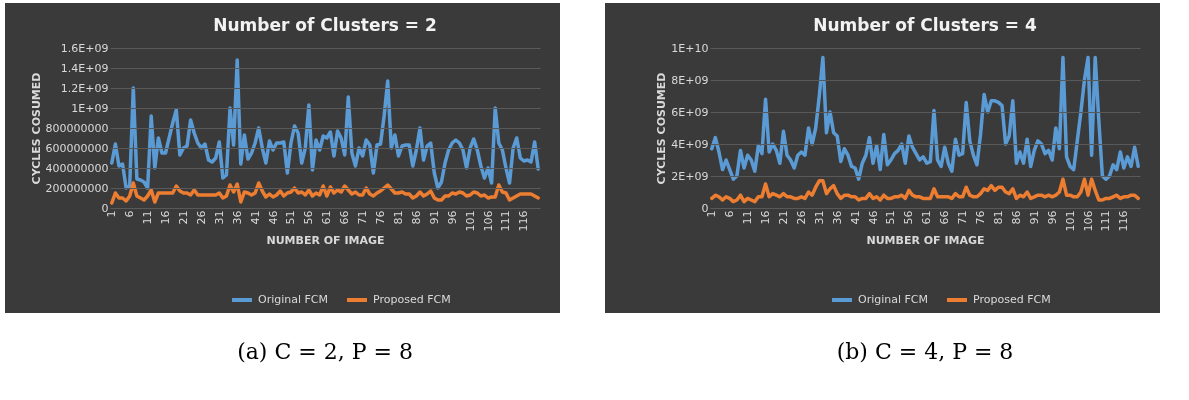  Describe the element at coordinates (690, 112) in the screenshot. I see `y-tick-label: 6E+09` at that location.